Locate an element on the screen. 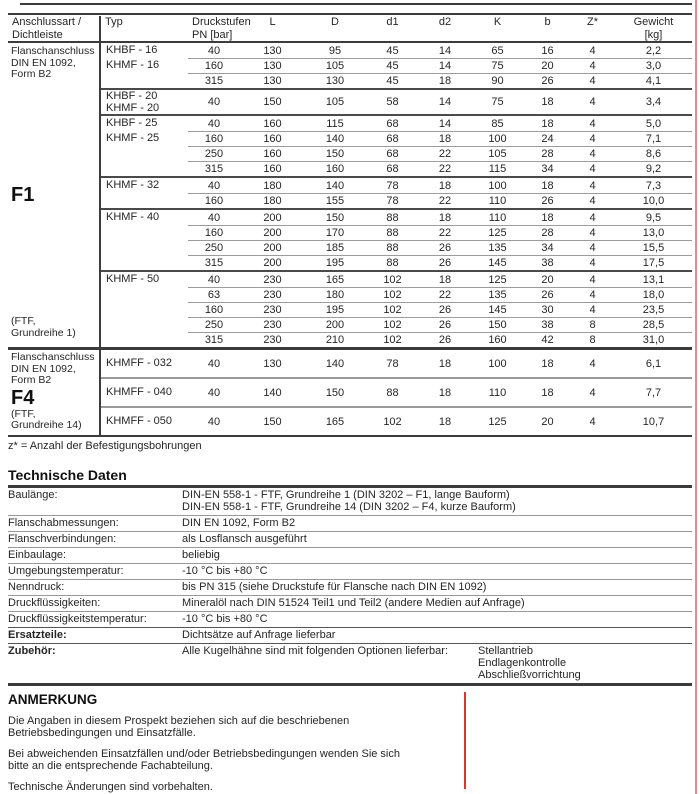 This screenshot has height=794, width=700. spec-row: 315 160 160 68 22 115 34 4 9,2 is located at coordinates (440, 168).